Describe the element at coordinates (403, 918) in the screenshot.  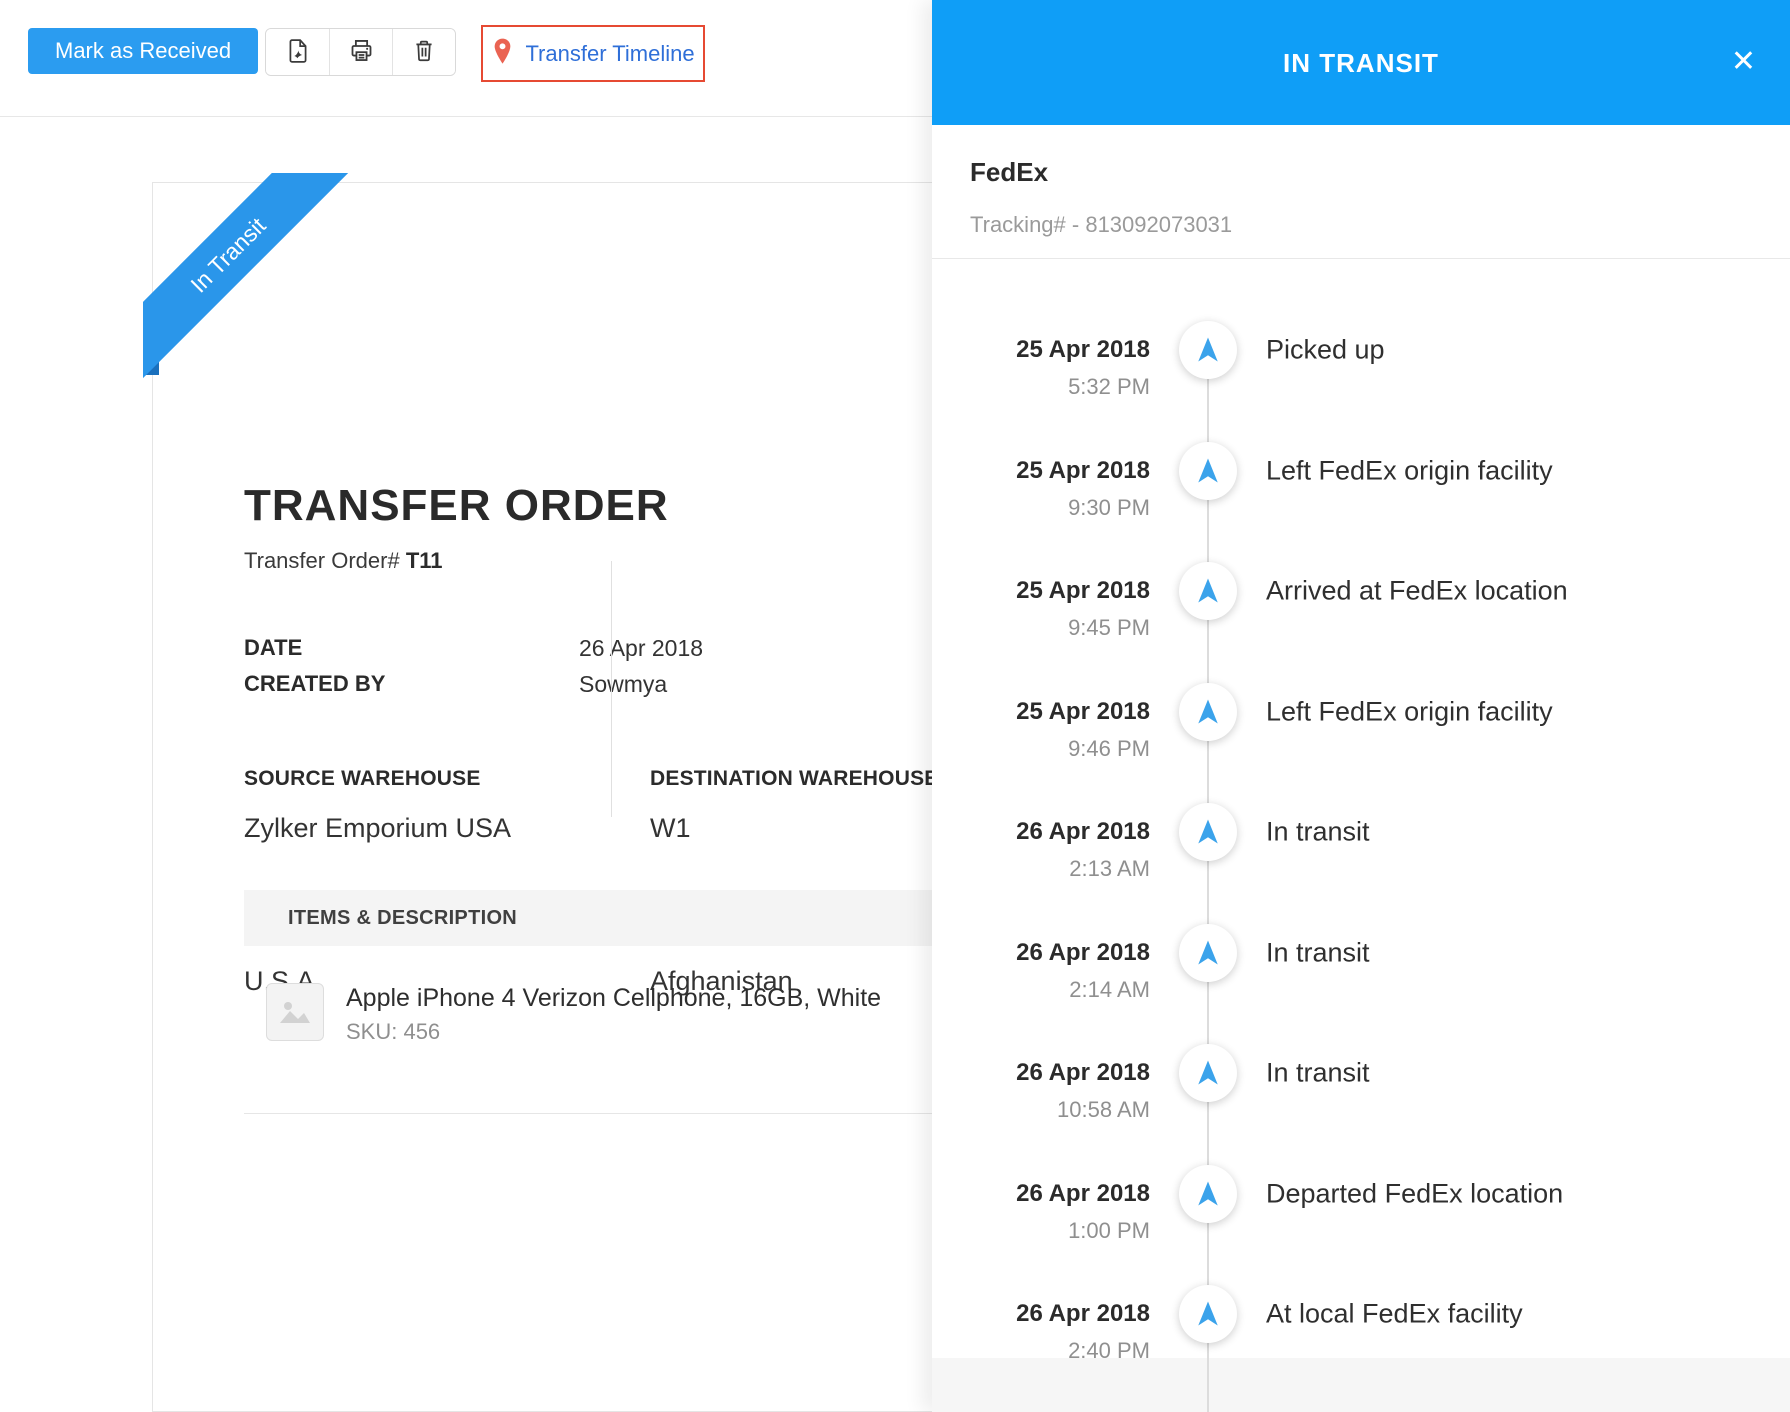
I see `items-header-label: ITEMS & DESCRIPTION` at that location.